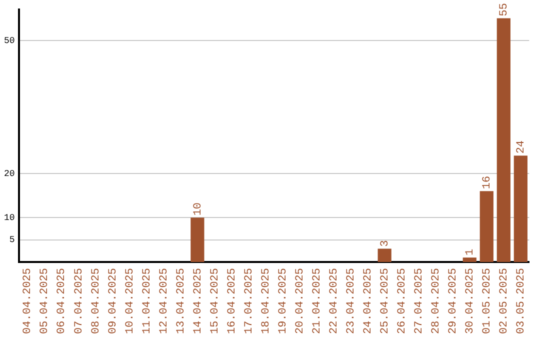  What do you see at coordinates (164, 301) in the screenshot?
I see `x-tick-label: 12.04.2025` at bounding box center [164, 301].